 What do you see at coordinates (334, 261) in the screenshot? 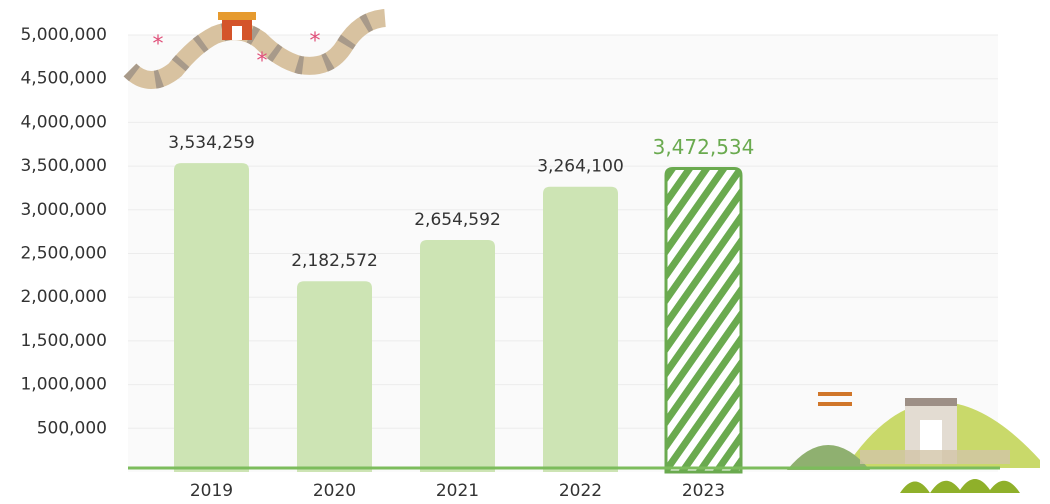
I see `value-label: 2,182,572` at bounding box center [334, 261].